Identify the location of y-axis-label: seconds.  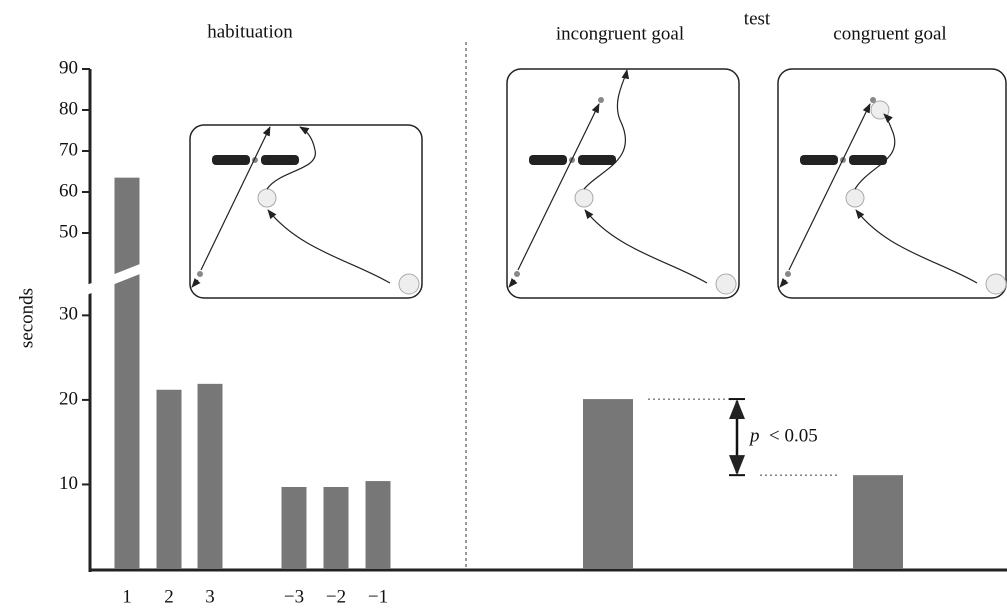
(26, 318).